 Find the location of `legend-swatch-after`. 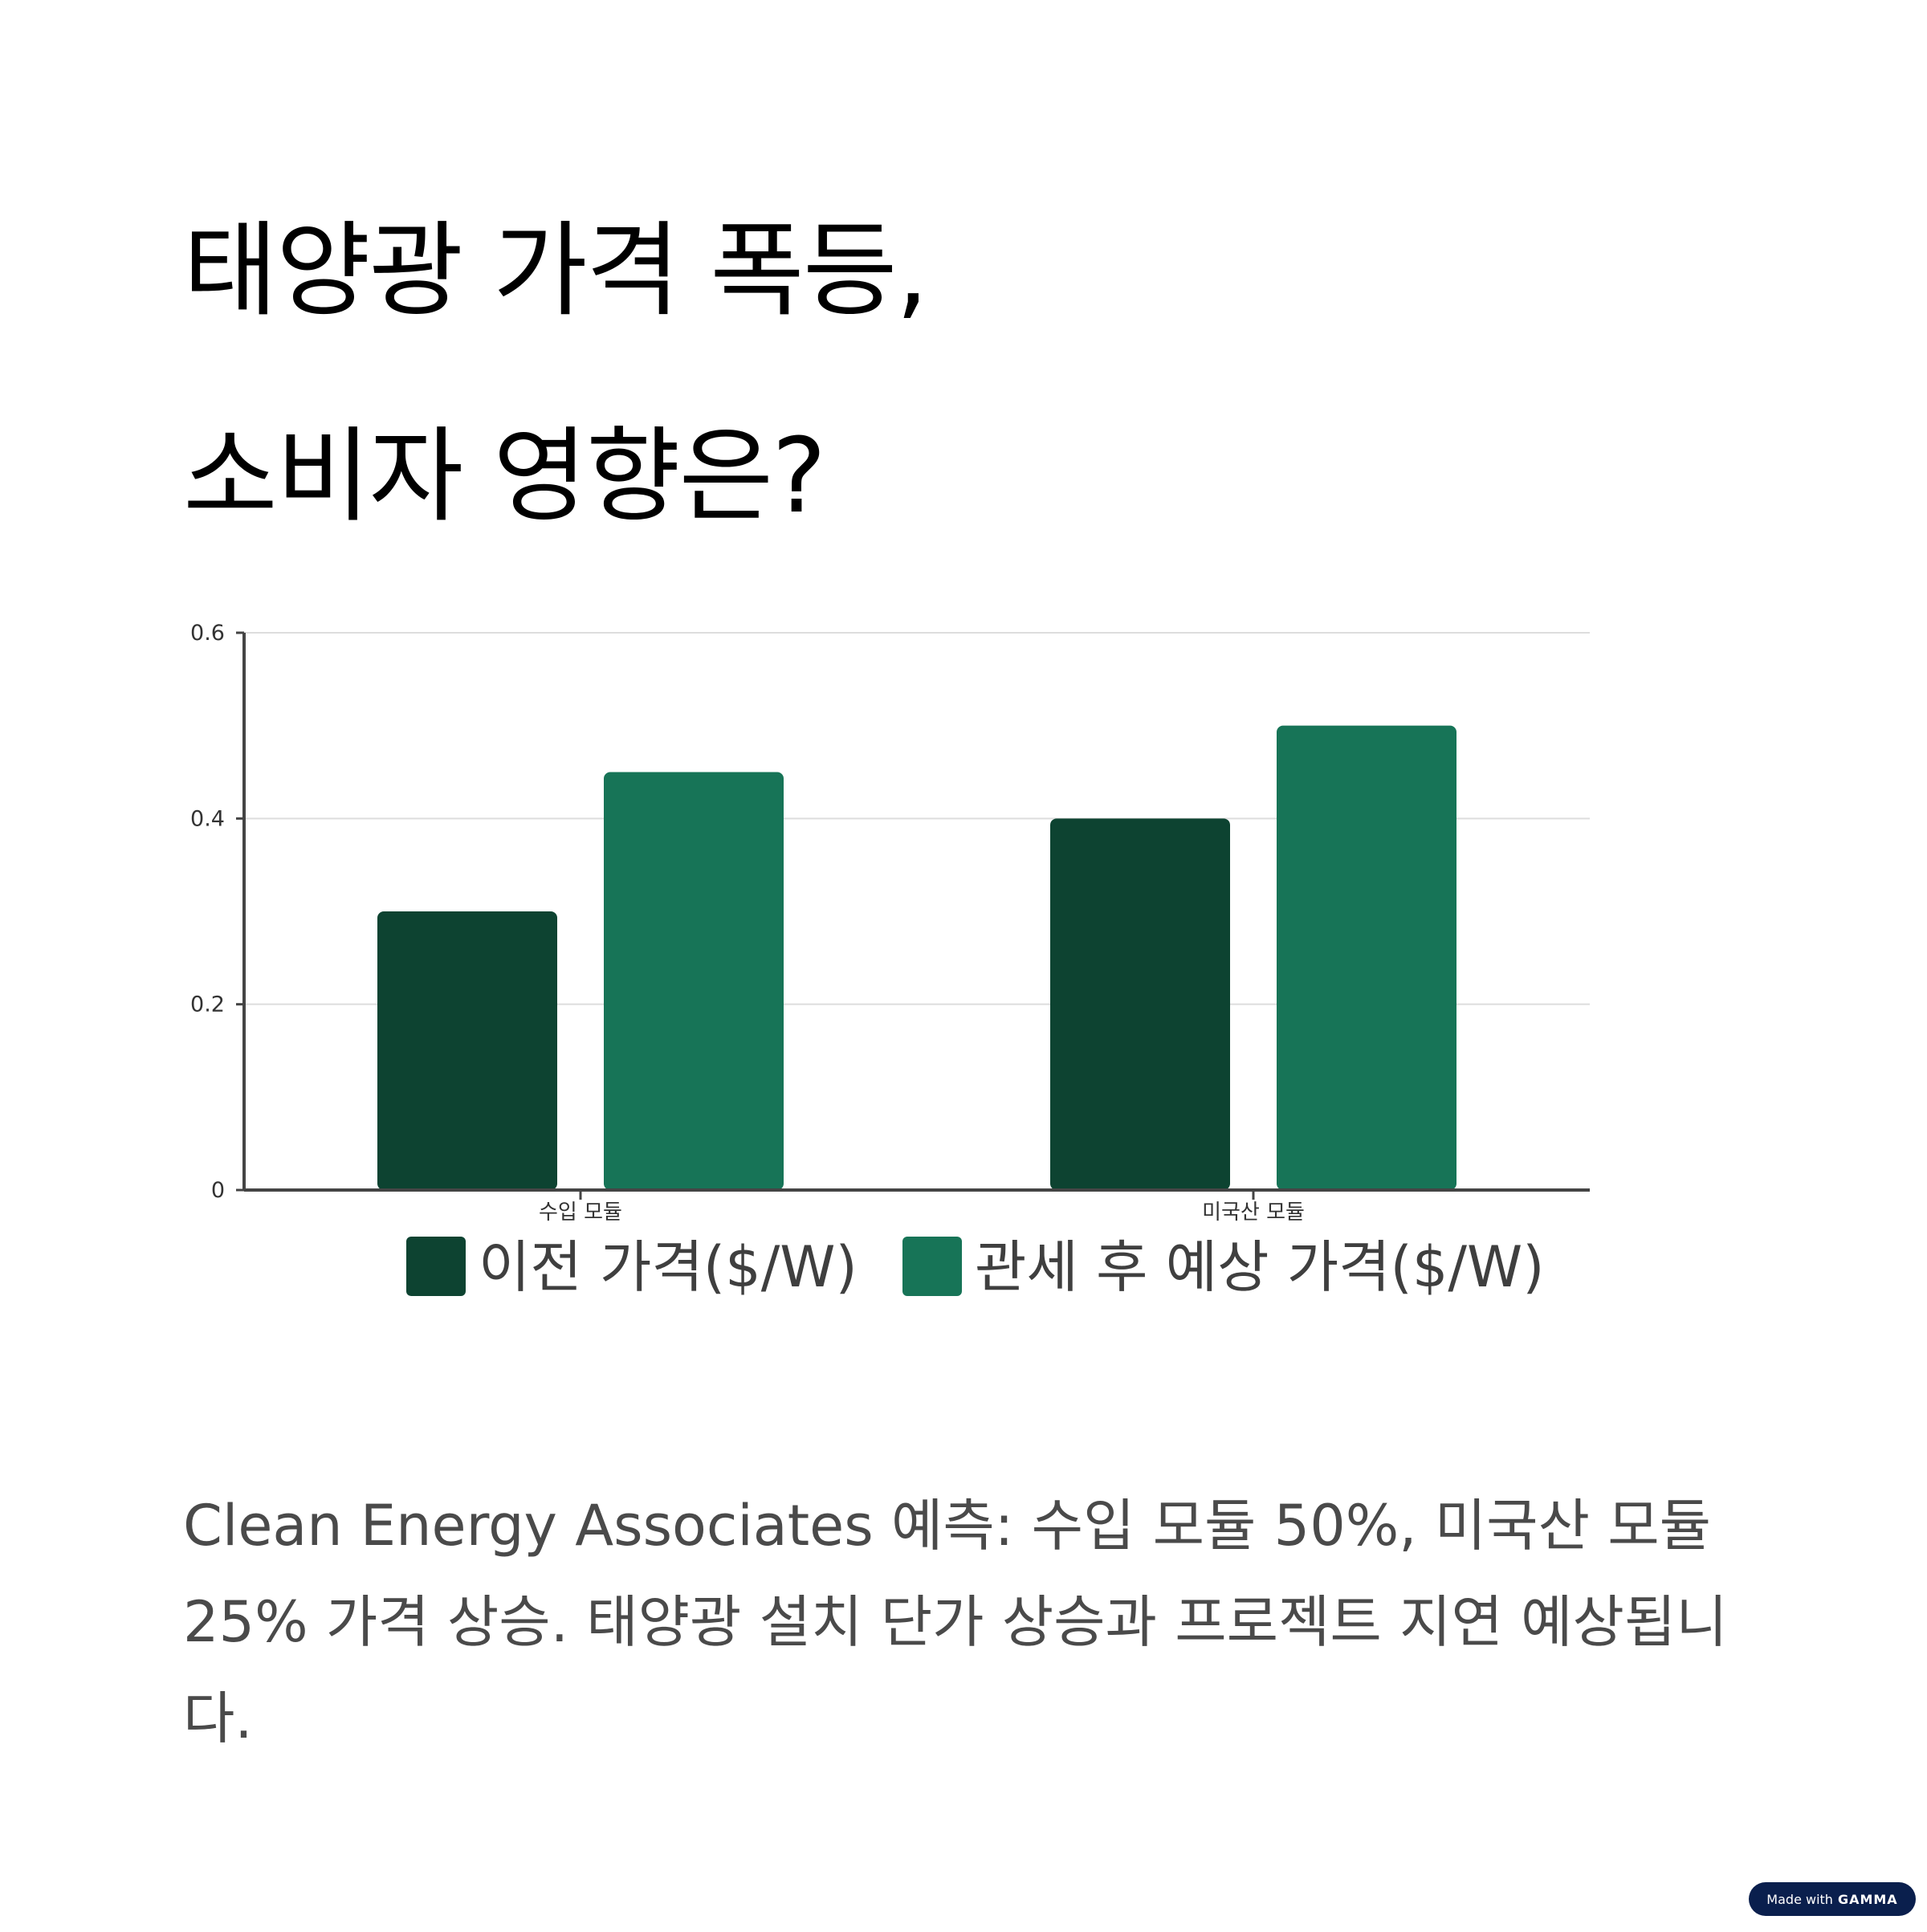

legend-swatch-after is located at coordinates (932, 1266).